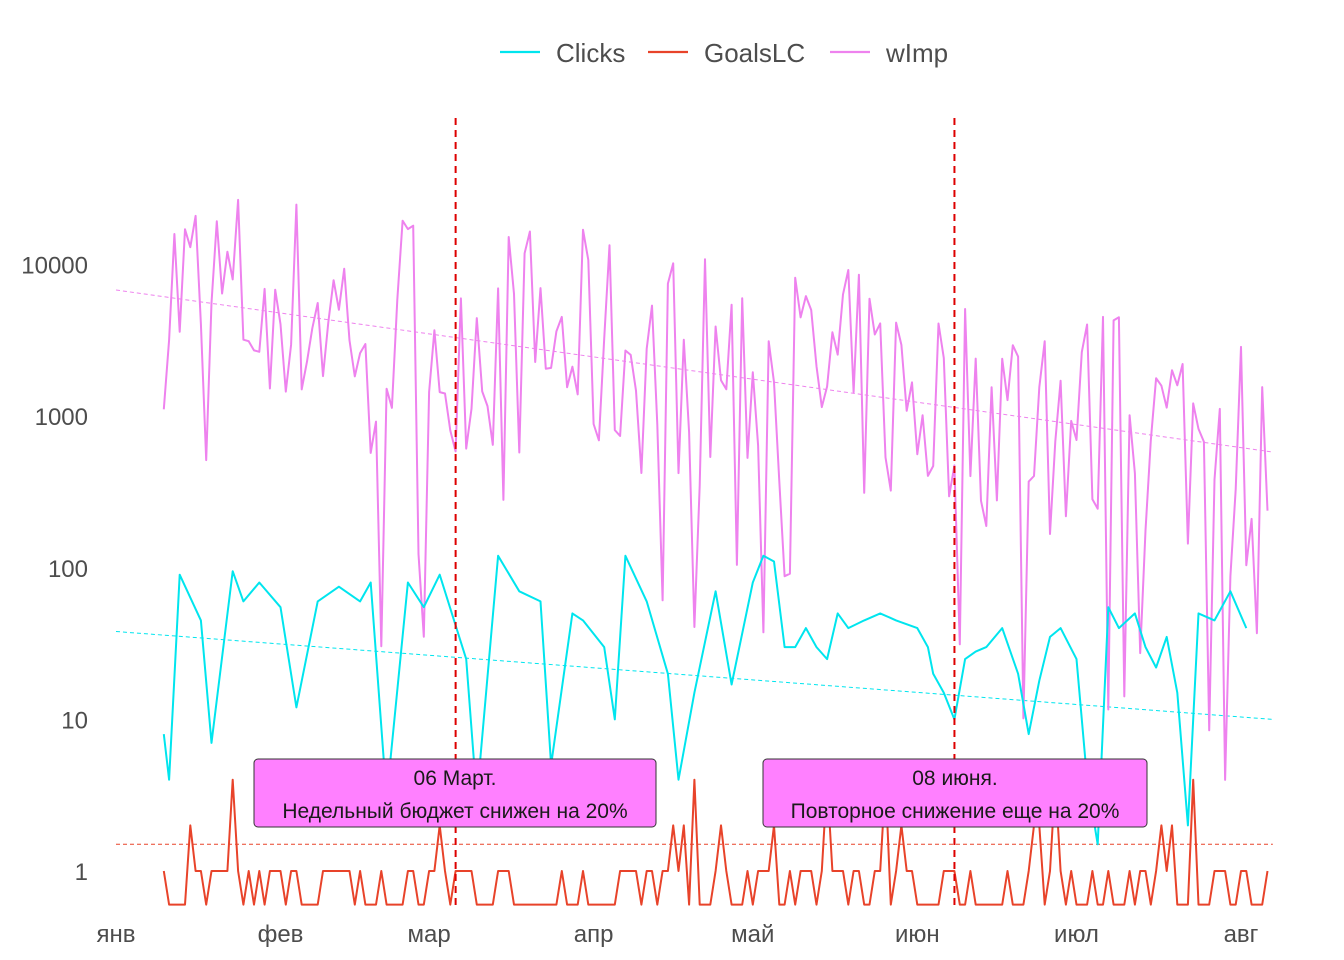  I want to click on trend-line-clicks, so click(694, 675).